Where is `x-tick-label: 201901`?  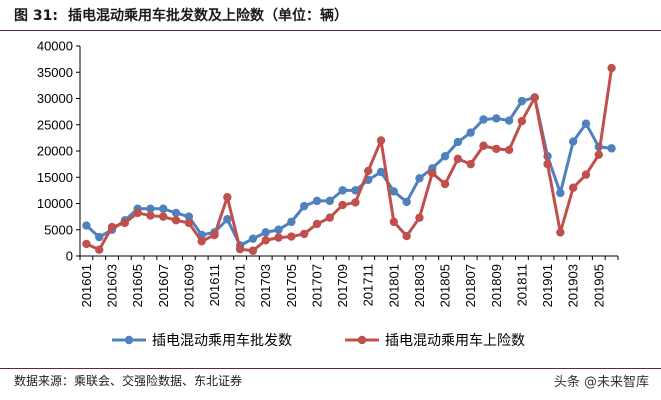 x-tick-label: 201901 is located at coordinates (547, 285).